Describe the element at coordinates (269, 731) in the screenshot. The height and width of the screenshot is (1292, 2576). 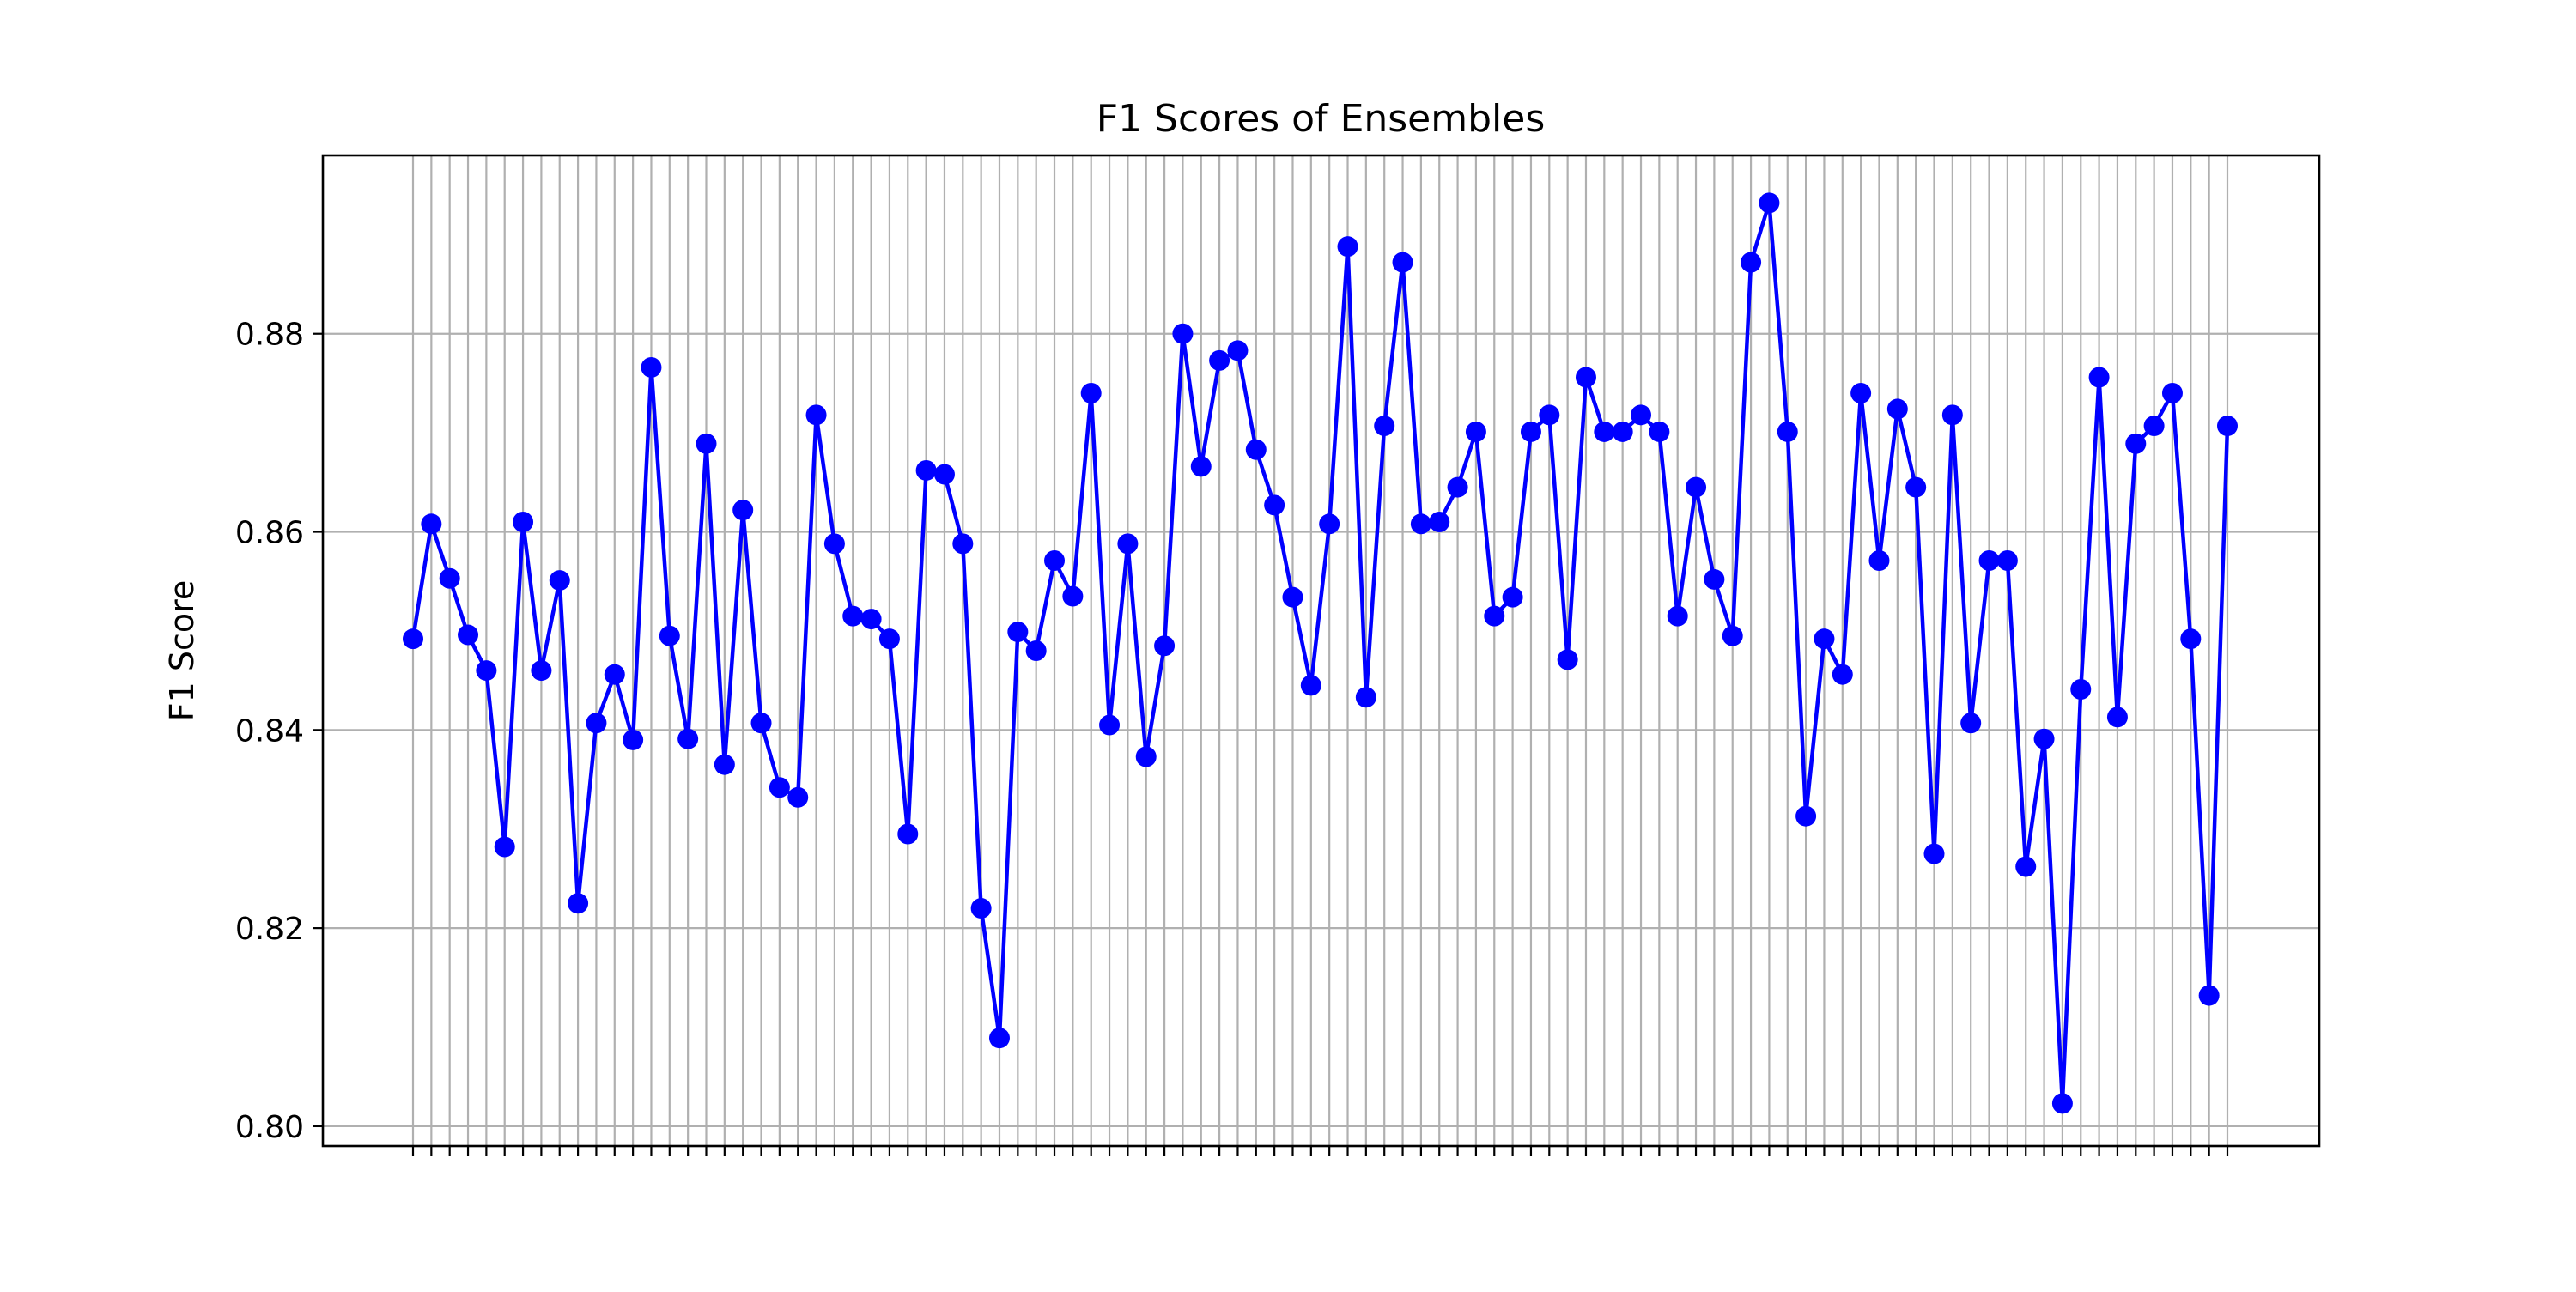
I see `y-tick-label: 0.84` at that location.